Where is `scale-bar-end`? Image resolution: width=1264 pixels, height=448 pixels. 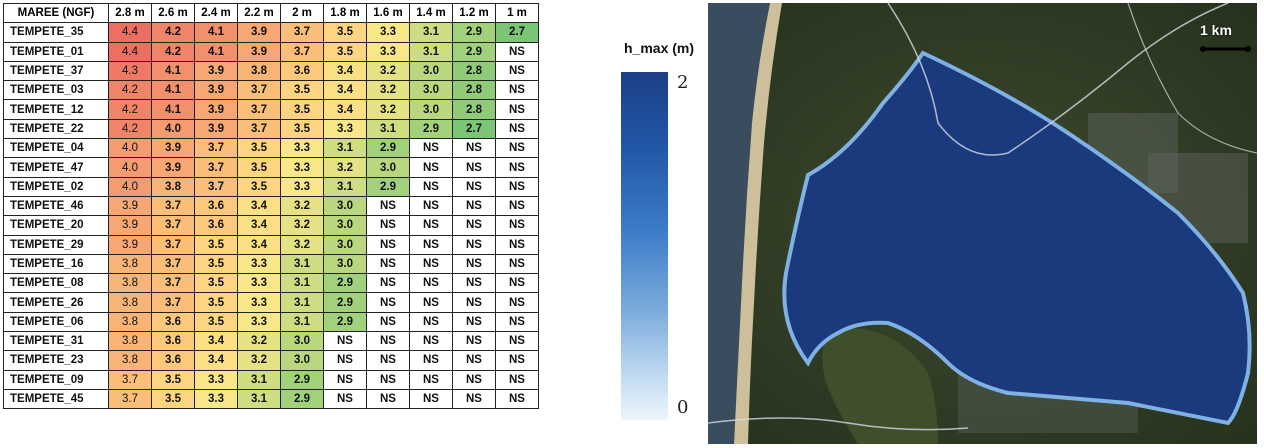 scale-bar-end is located at coordinates (1248, 49).